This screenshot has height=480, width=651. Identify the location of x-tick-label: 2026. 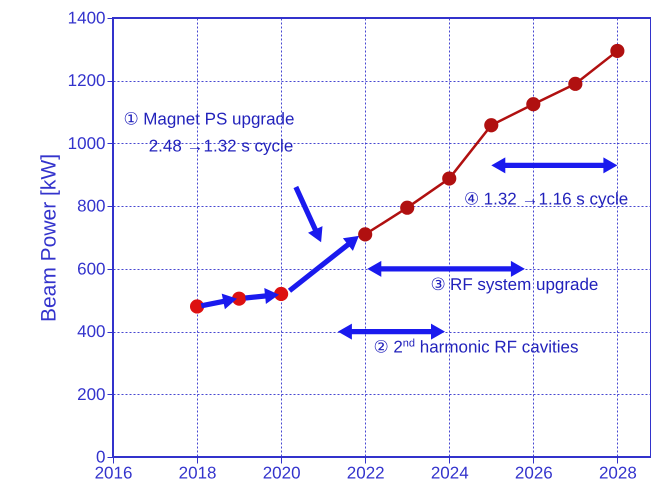
(533, 472).